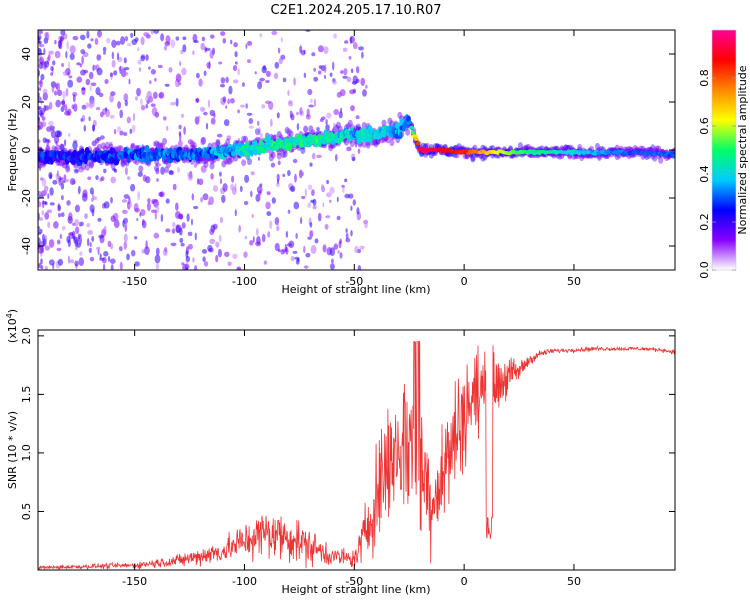 The height and width of the screenshot is (605, 750). I want to click on snr-x-tick-label: 50, so click(574, 581).